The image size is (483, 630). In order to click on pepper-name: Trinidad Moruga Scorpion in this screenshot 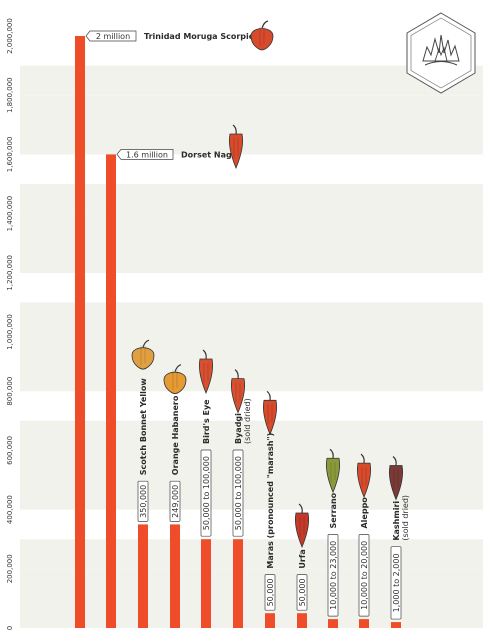, I will do `click(202, 36)`.